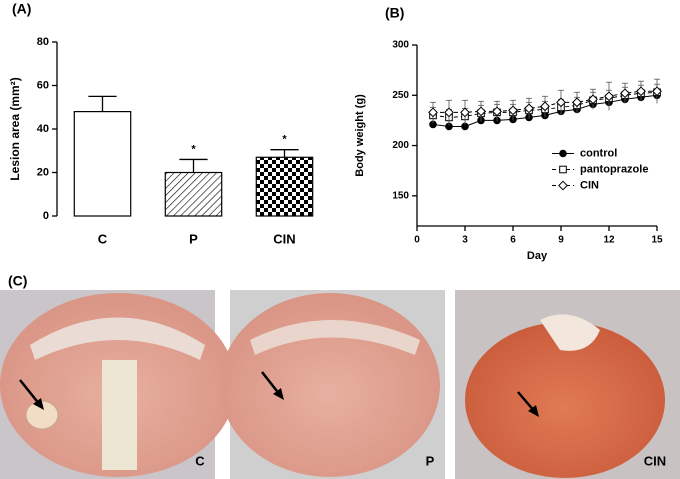 The image size is (680, 479). Describe the element at coordinates (360, 135) in the screenshot. I see `y-axis-label: Body weight (g)` at that location.